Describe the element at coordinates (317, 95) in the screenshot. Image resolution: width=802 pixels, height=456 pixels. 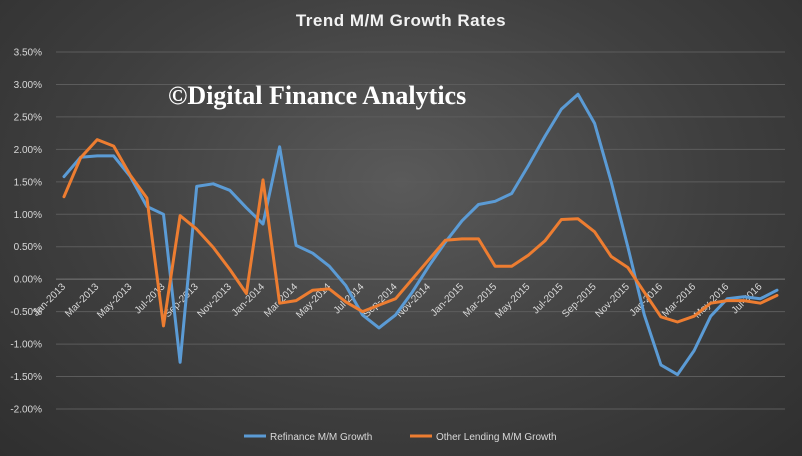
I see `watermark-text: ©Digital Finance Analytics` at that location.